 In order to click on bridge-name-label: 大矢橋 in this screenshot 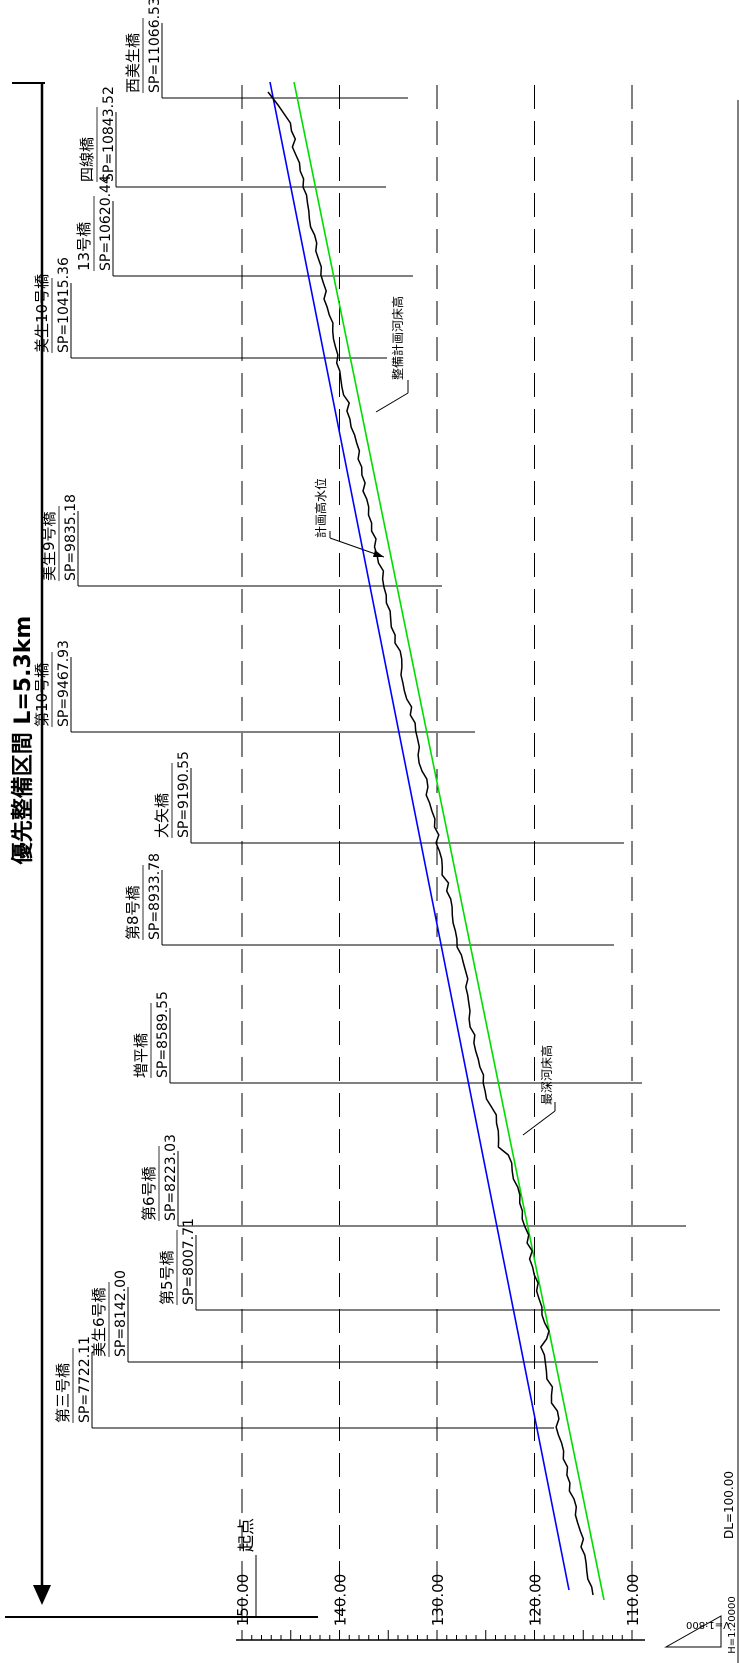, I will do `click(162, 815)`.